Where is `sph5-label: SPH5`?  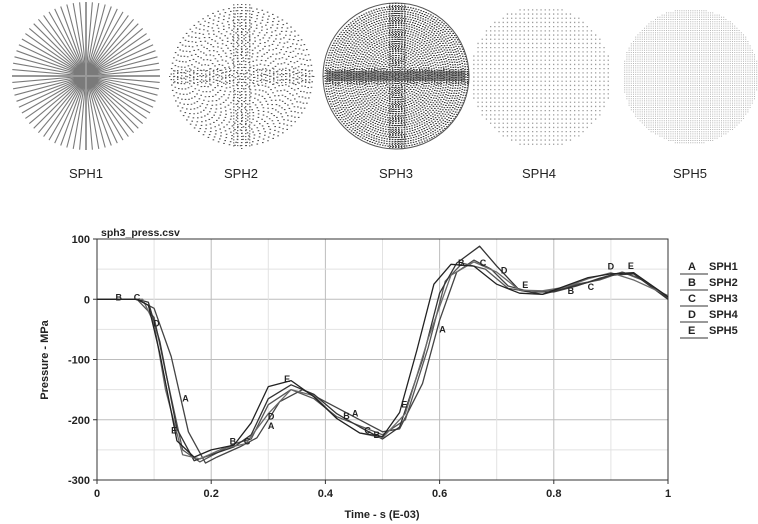
sph5-label: SPH5 is located at coordinates (690, 173).